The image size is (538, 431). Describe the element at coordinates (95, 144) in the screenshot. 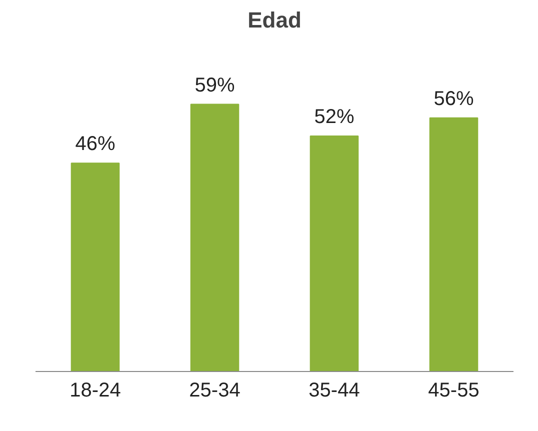

I see `data-label: 46%` at that location.